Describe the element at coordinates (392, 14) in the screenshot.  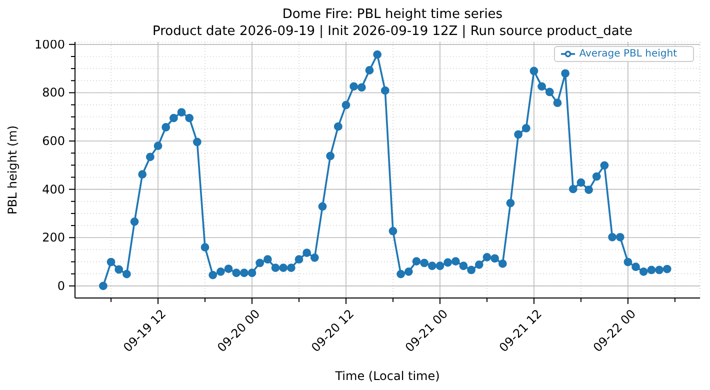
I see `chart-title: Dome Fire: PBL height time series` at that location.